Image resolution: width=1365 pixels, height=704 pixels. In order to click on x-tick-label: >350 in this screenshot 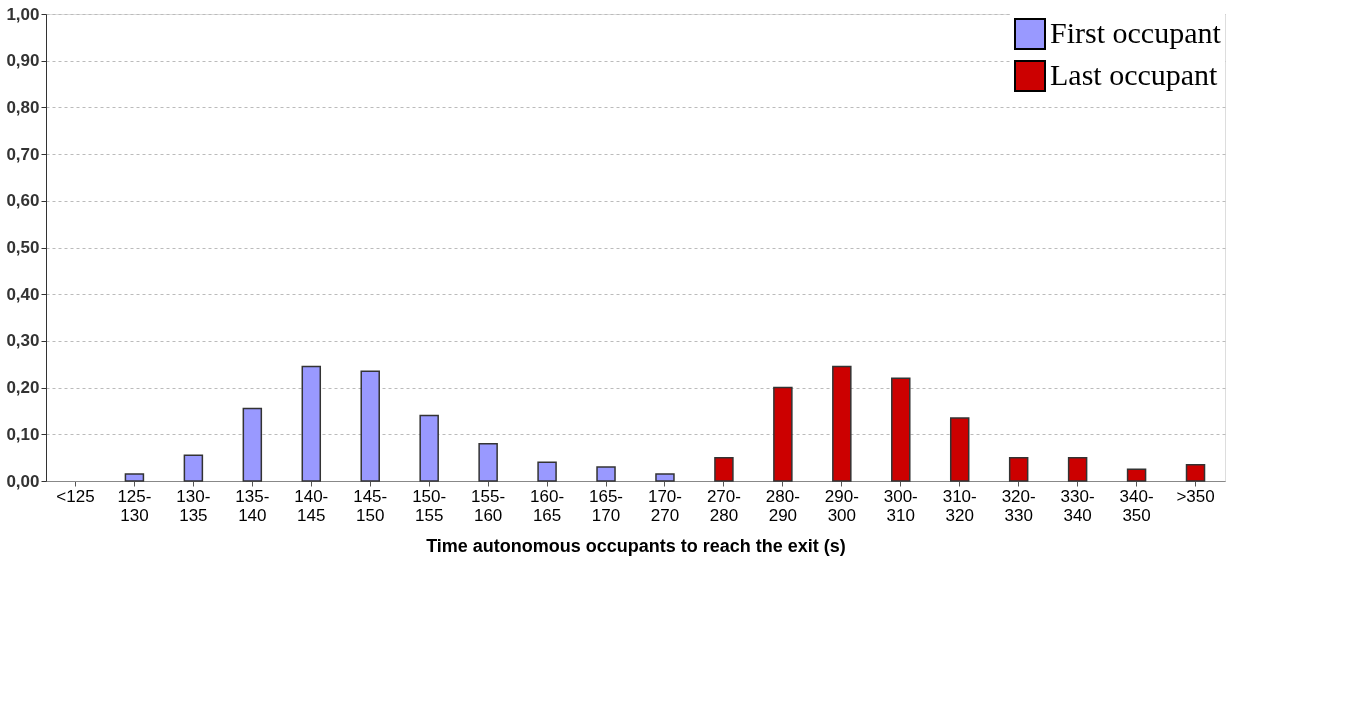, I will do `click(1195, 496)`.